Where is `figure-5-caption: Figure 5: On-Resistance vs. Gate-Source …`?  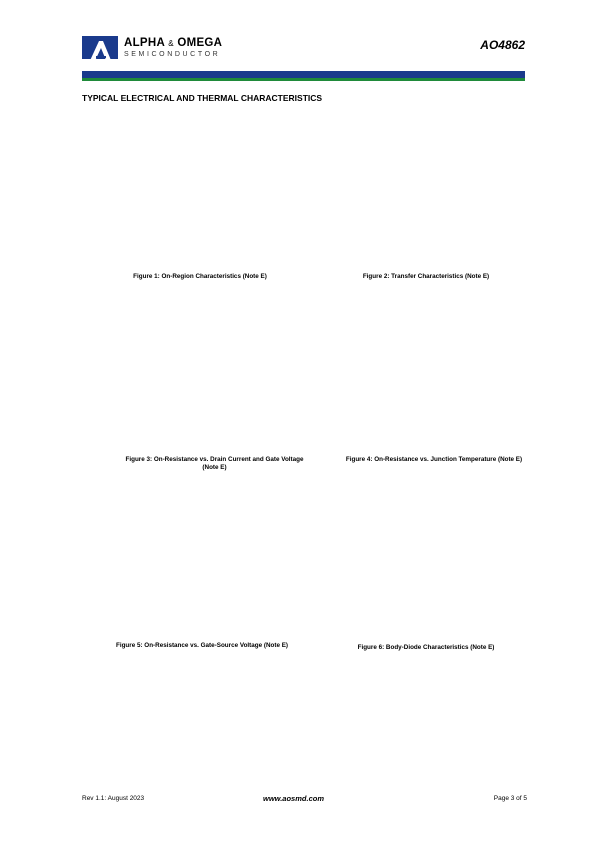
figure-5-caption: Figure 5: On-Resistance vs. Gate-Source … is located at coordinates (202, 645).